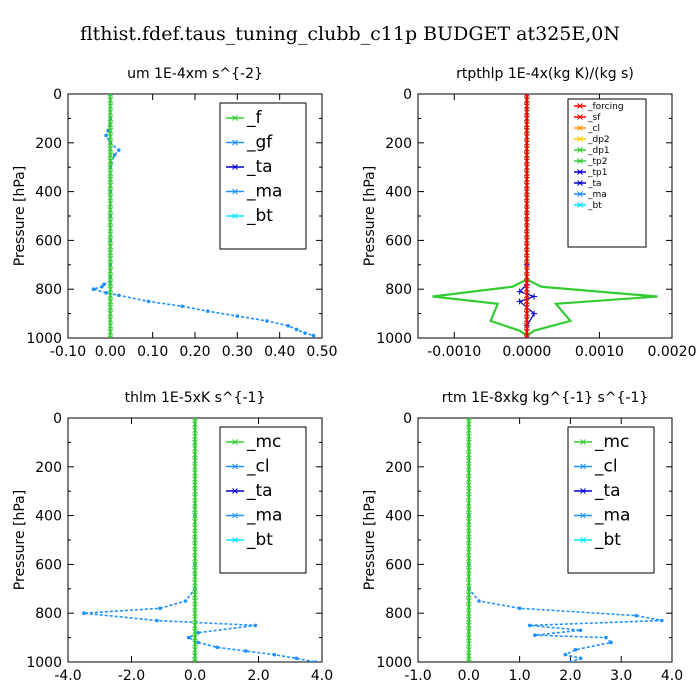 This screenshot has height=700, width=700. What do you see at coordinates (611, 500) in the screenshot?
I see `legend: _mc _cl _ta _ma _bt` at bounding box center [611, 500].